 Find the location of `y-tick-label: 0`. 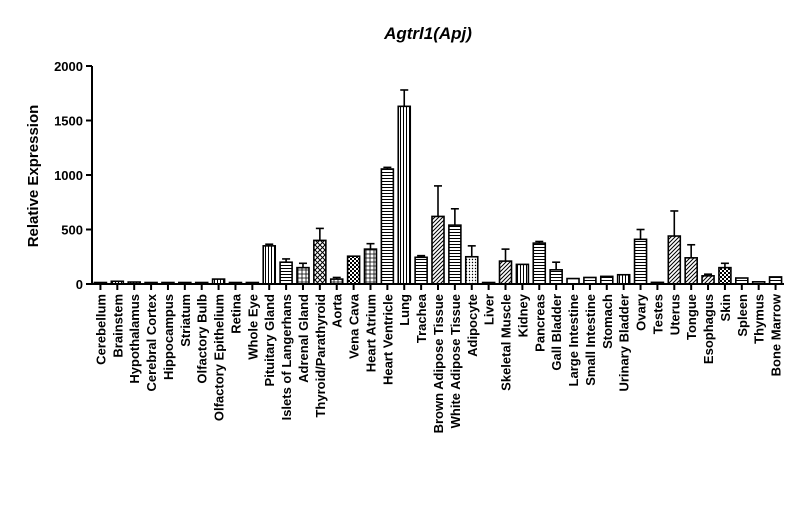

y-tick-label: 0 is located at coordinates (79, 284).